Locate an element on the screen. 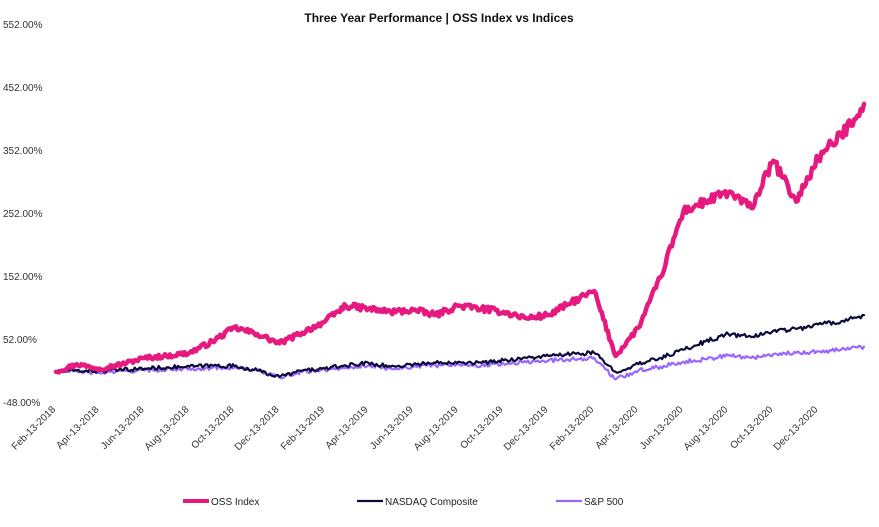 This screenshot has height=527, width=879. x-tick-label: Feb-13-2020 is located at coordinates (572, 428).